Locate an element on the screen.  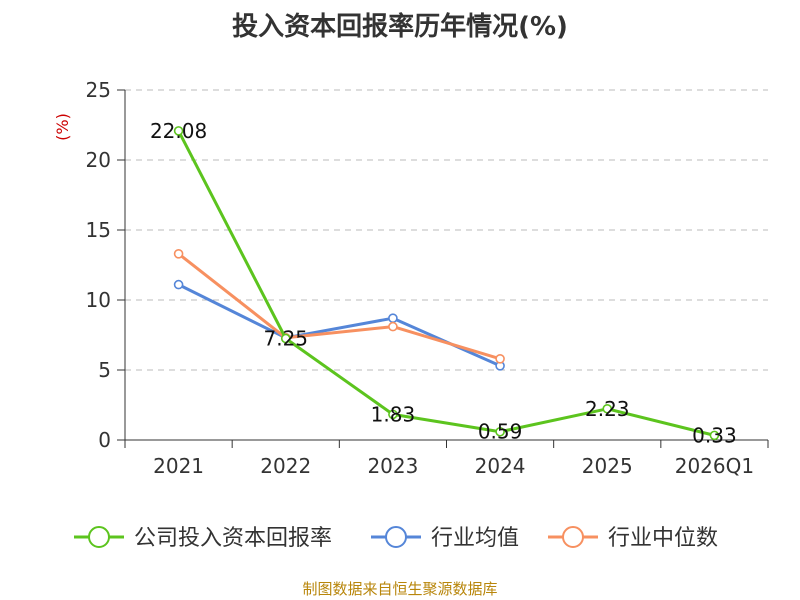
data-label: 0.59 is located at coordinates (500, 432).